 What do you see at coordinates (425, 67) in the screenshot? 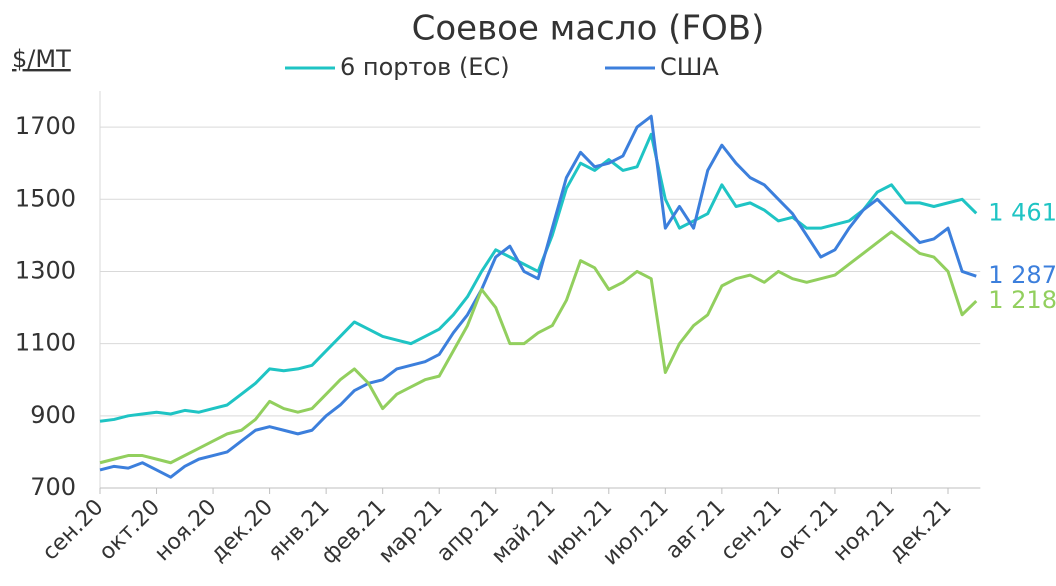
I see `legend-label: 6 портов (ЕС)` at bounding box center [425, 67].